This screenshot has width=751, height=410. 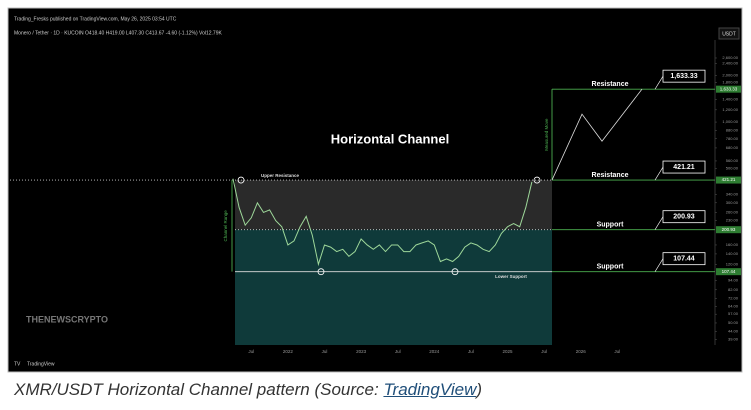 What do you see at coordinates (511, 276) in the screenshot?
I see `annotation: Lower Support` at bounding box center [511, 276].